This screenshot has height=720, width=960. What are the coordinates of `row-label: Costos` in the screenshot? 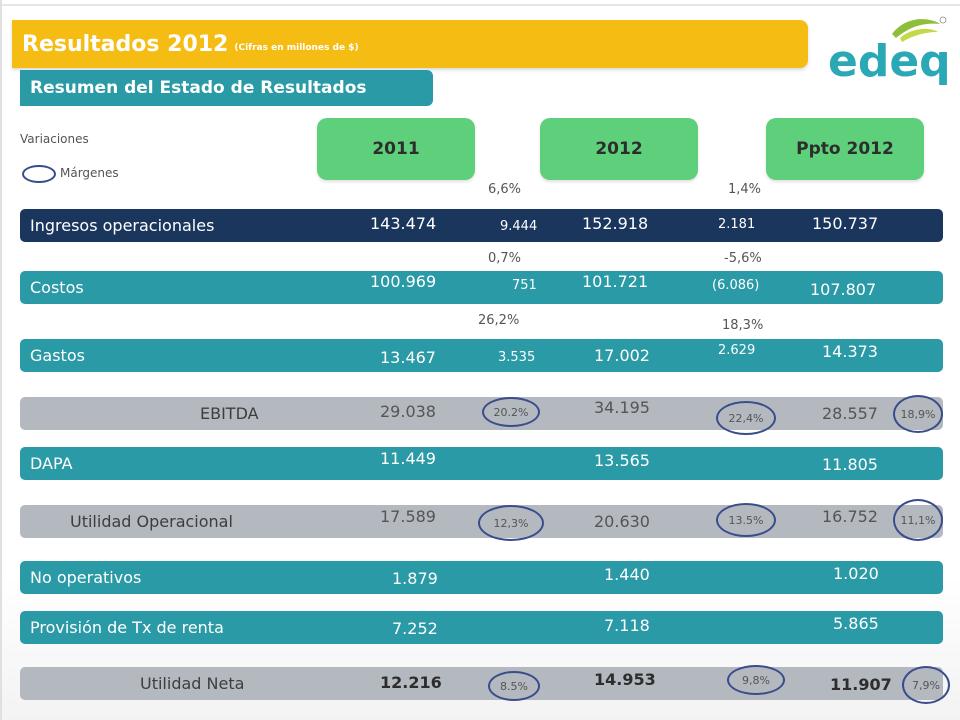 It's located at (57, 287).